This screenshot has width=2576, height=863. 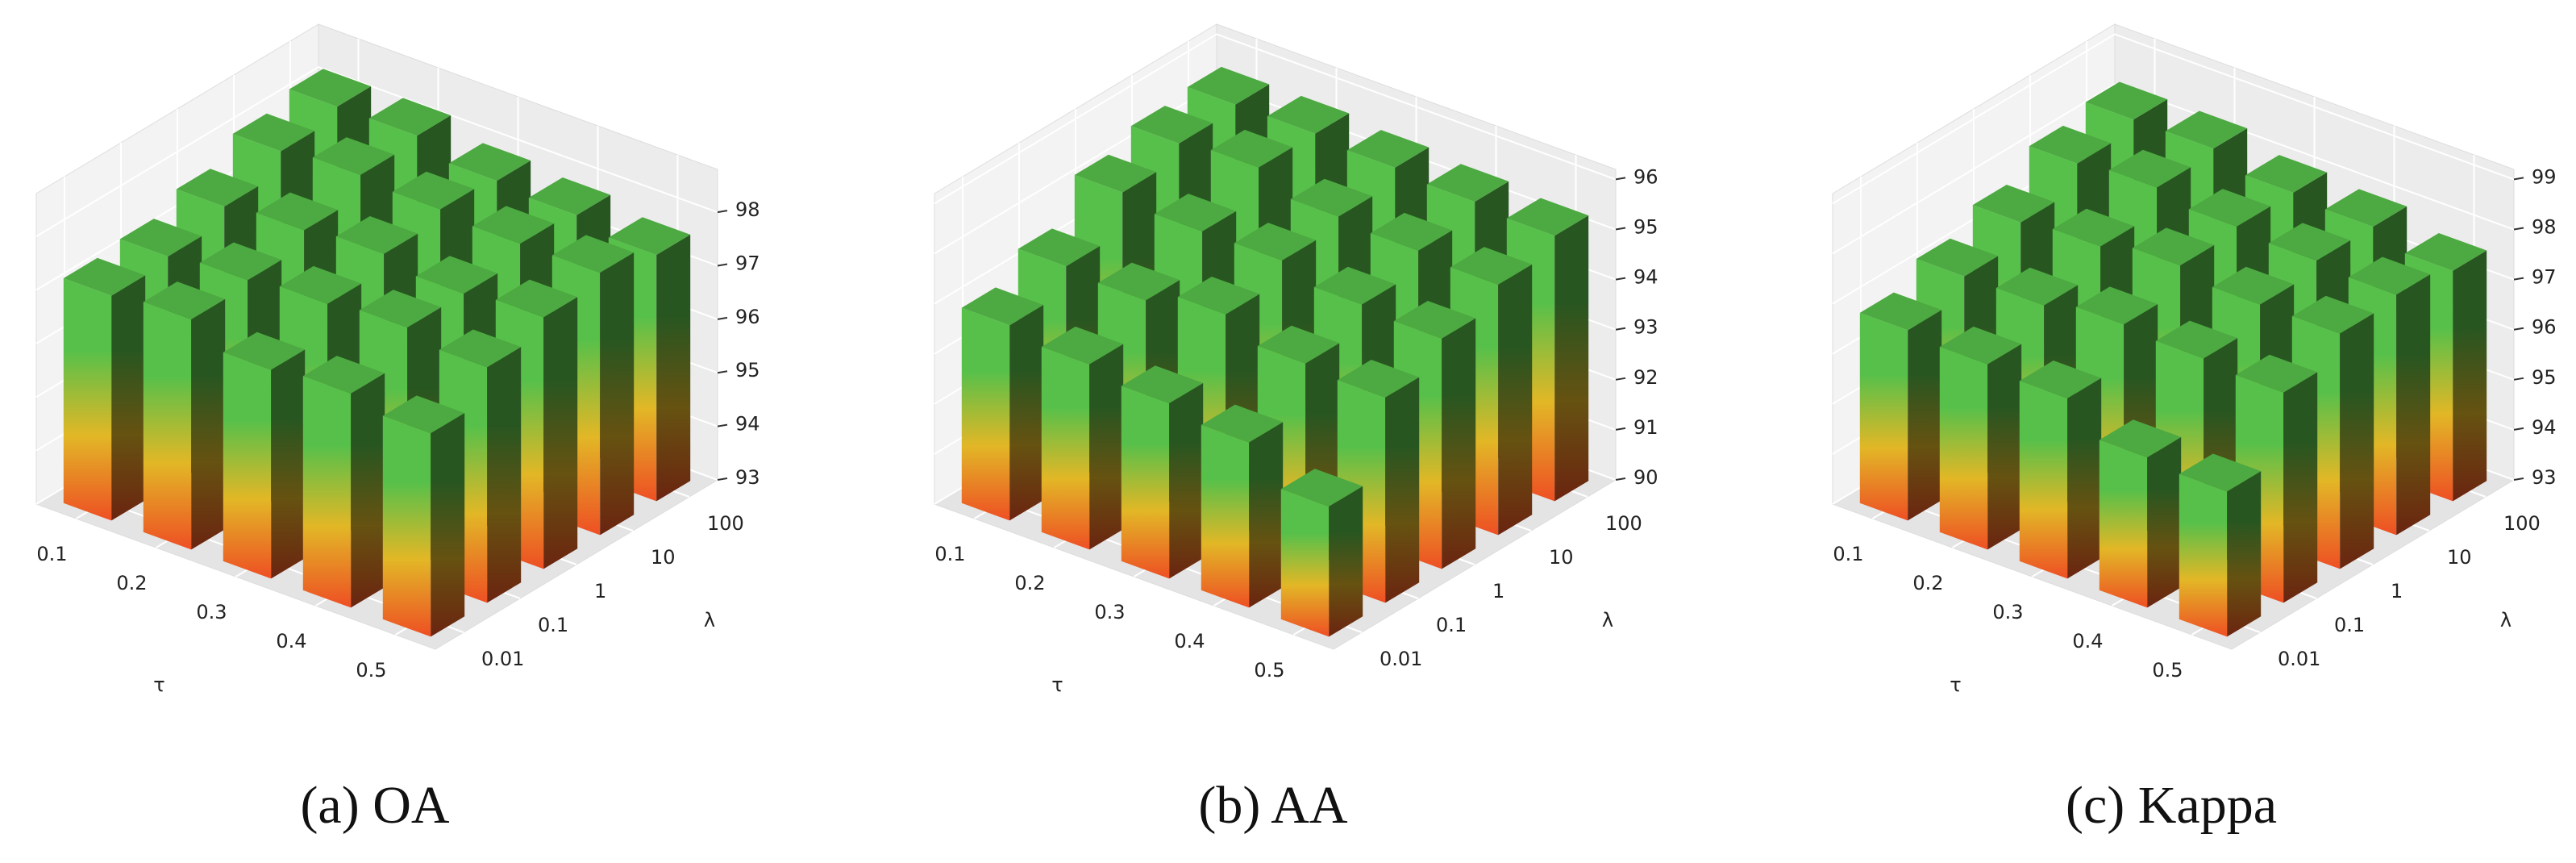 I want to click on x-axis-label: τ, so click(x=1057, y=684).